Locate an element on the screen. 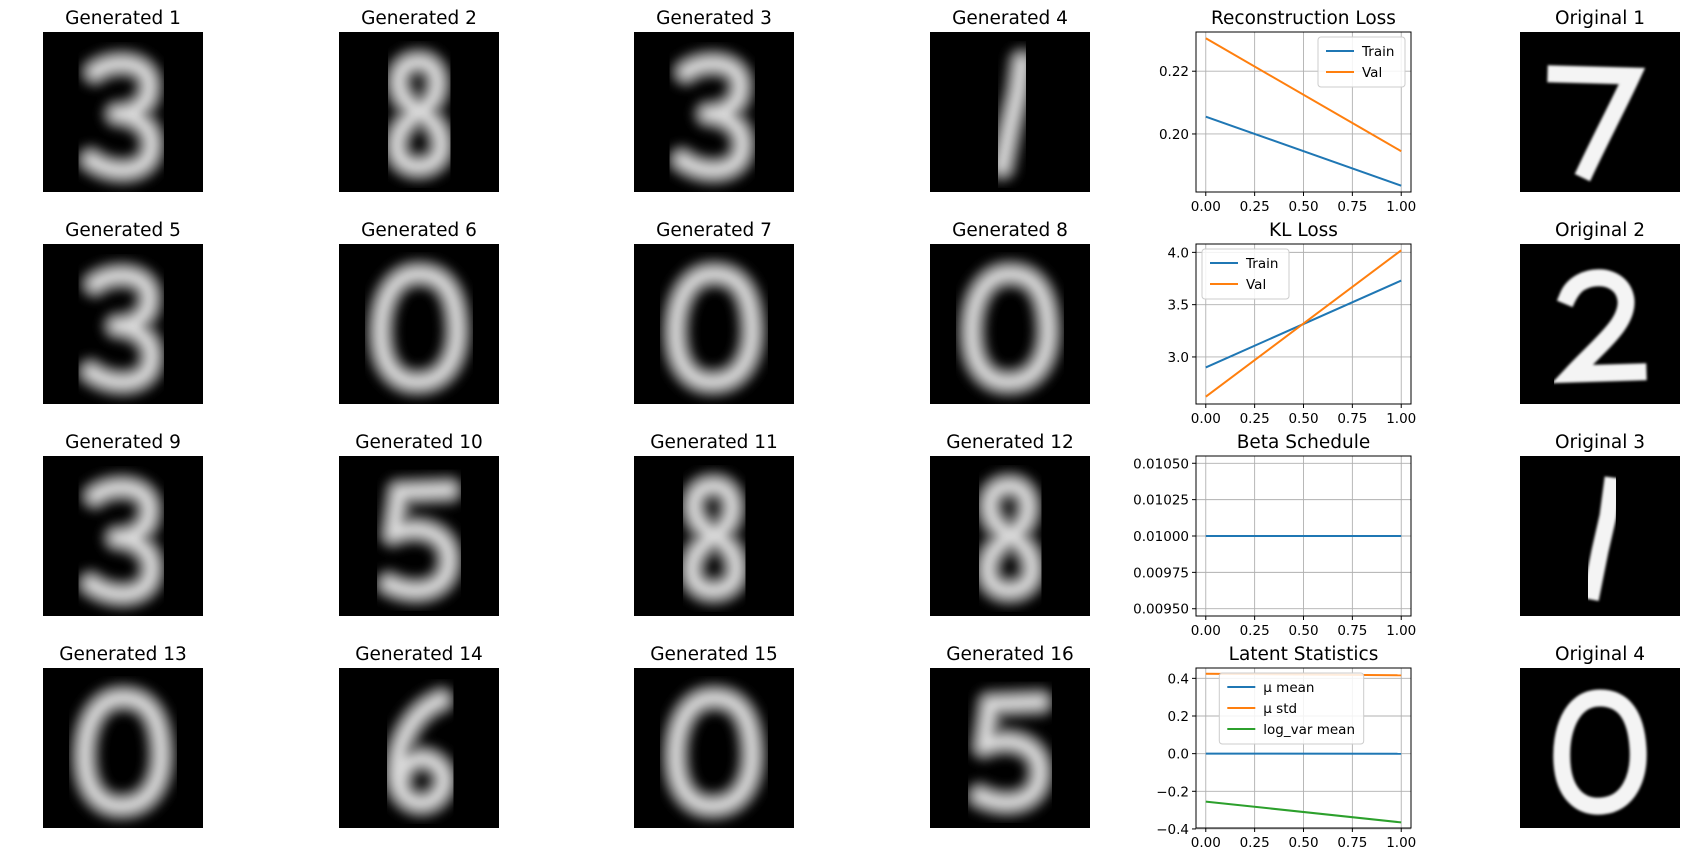  legend-label: μ std is located at coordinates (1280, 709).